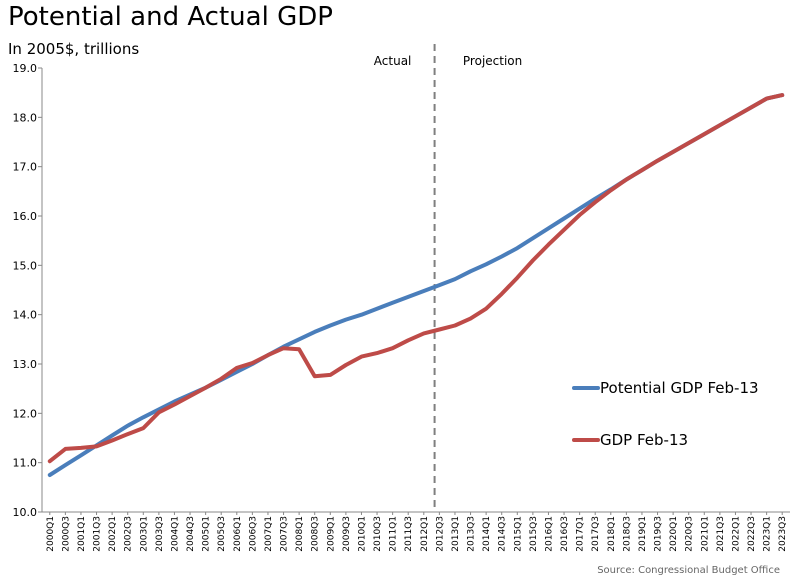  What do you see at coordinates (472, 534) in the screenshot?
I see `x-tick-label: 2013Q3` at bounding box center [472, 534].